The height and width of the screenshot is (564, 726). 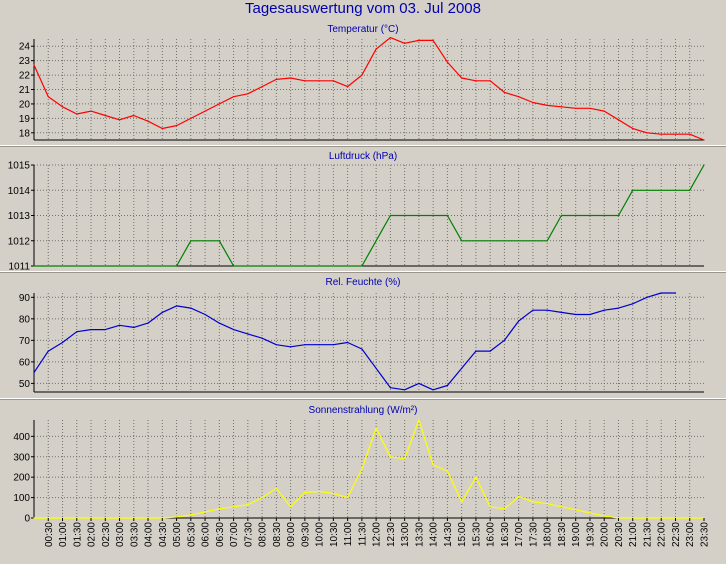 I want to click on x-tick-label: 23:30, so click(x=705, y=534).